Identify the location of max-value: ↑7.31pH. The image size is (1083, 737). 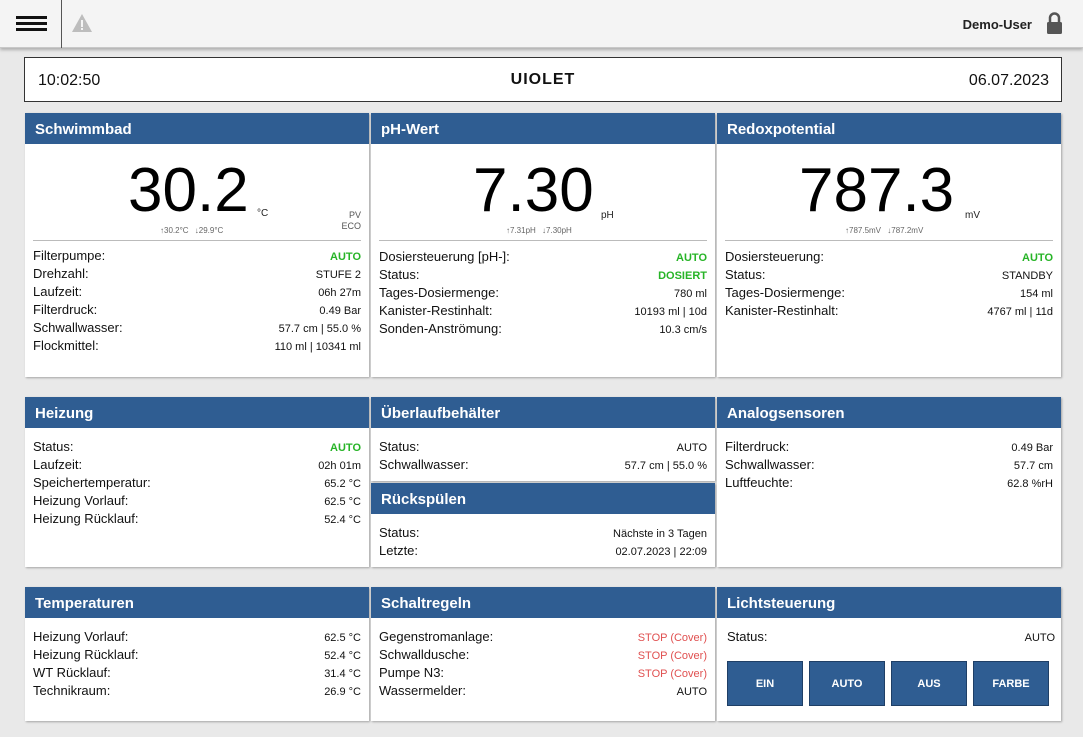
(521, 230).